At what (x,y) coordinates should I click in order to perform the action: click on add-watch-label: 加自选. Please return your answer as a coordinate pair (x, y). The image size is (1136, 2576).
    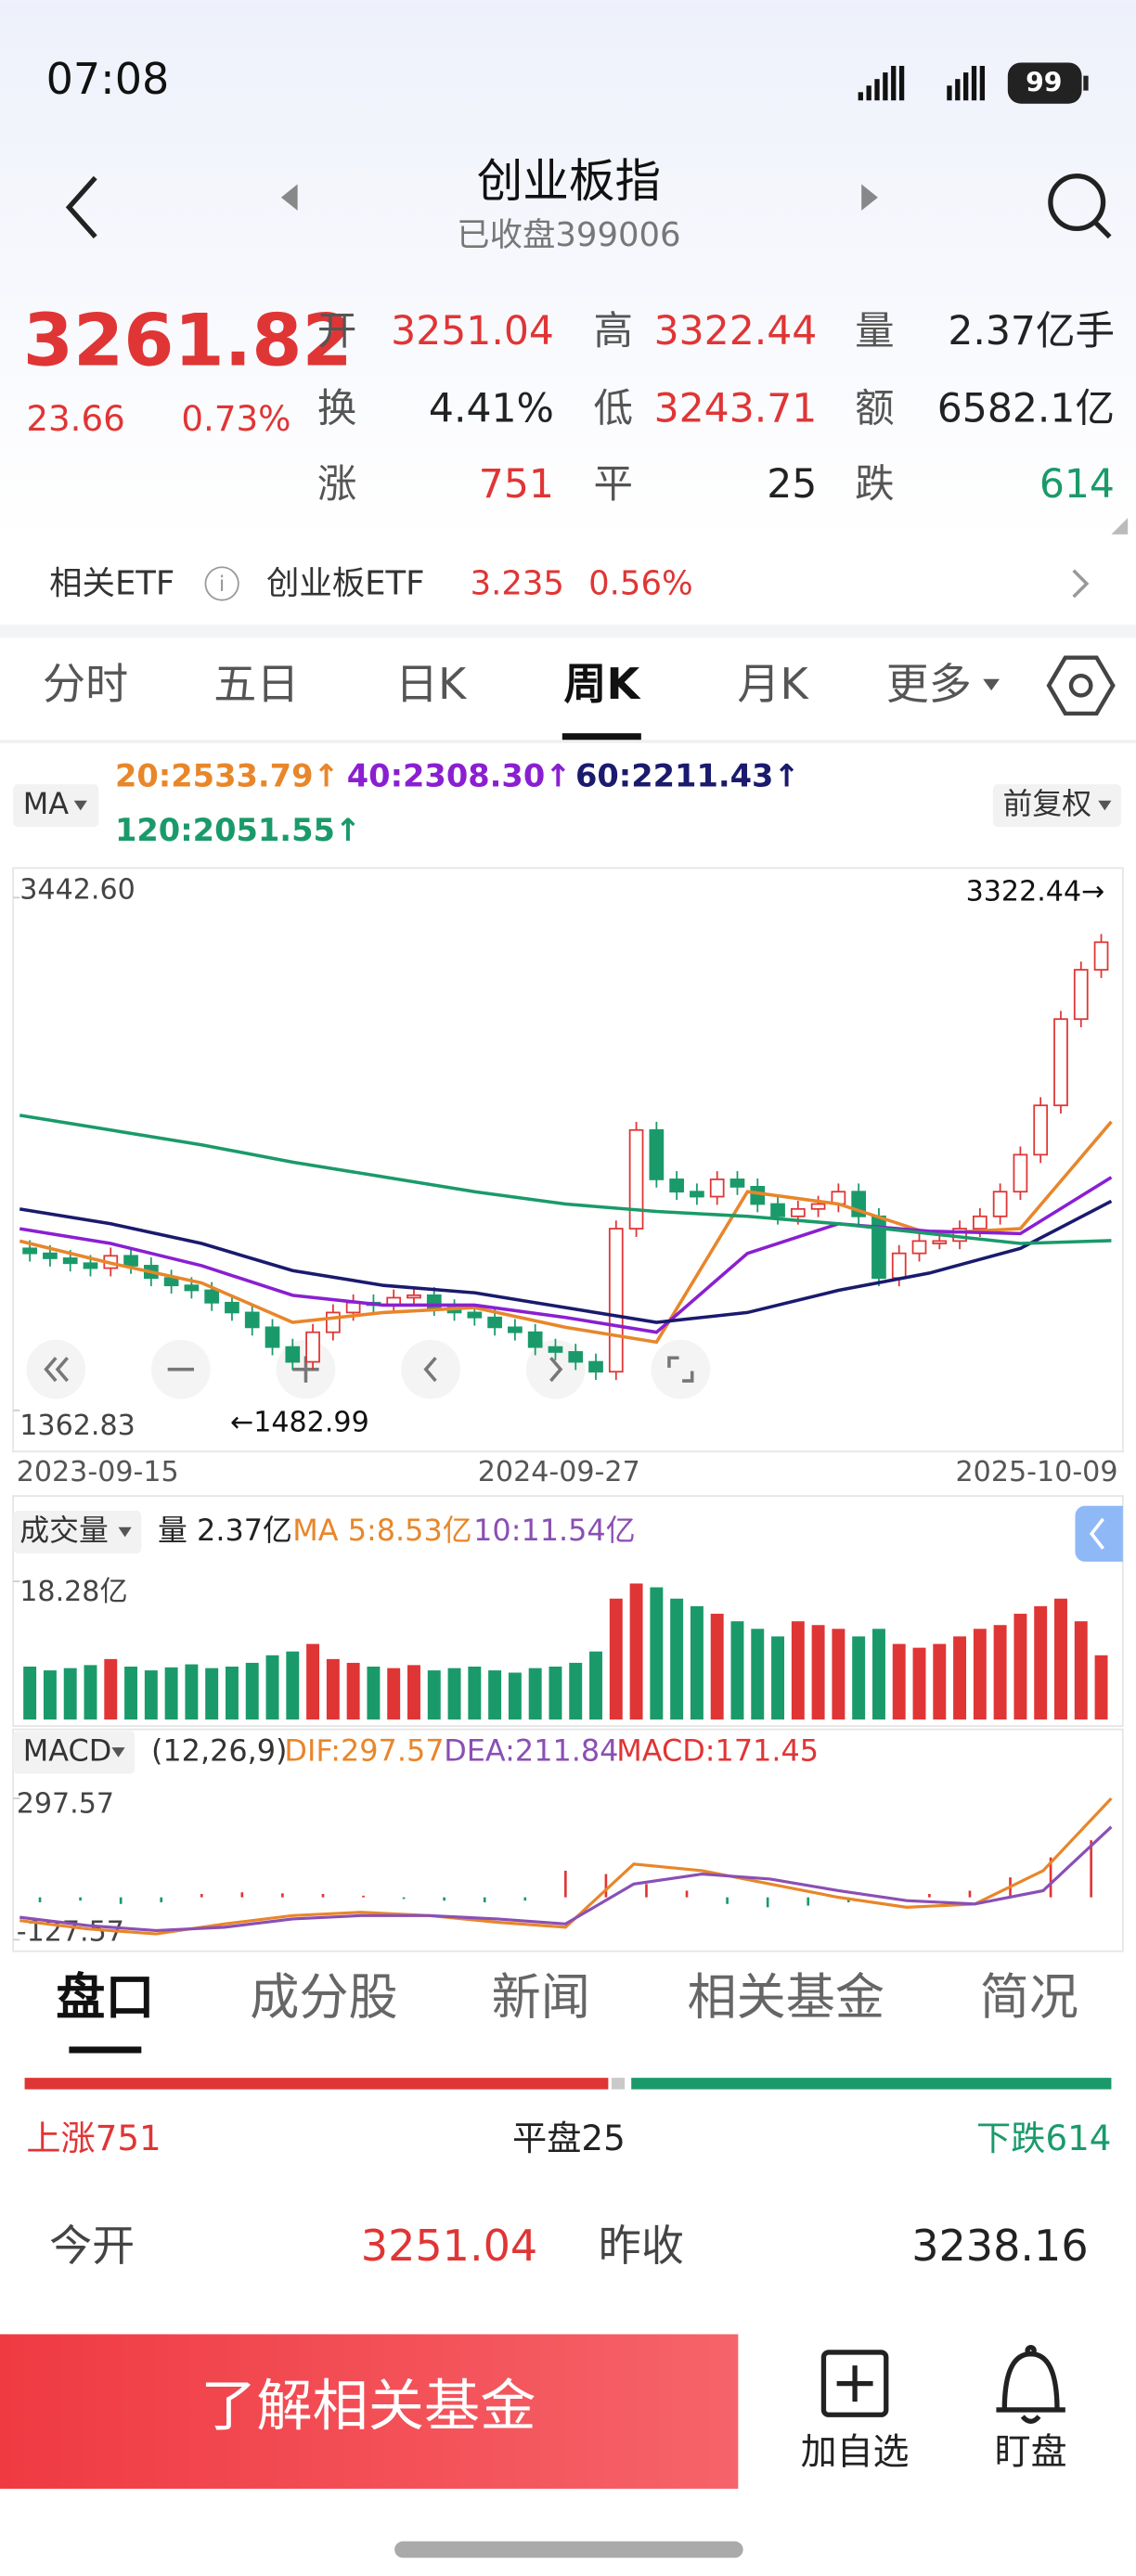
    Looking at the image, I should click on (855, 2452).